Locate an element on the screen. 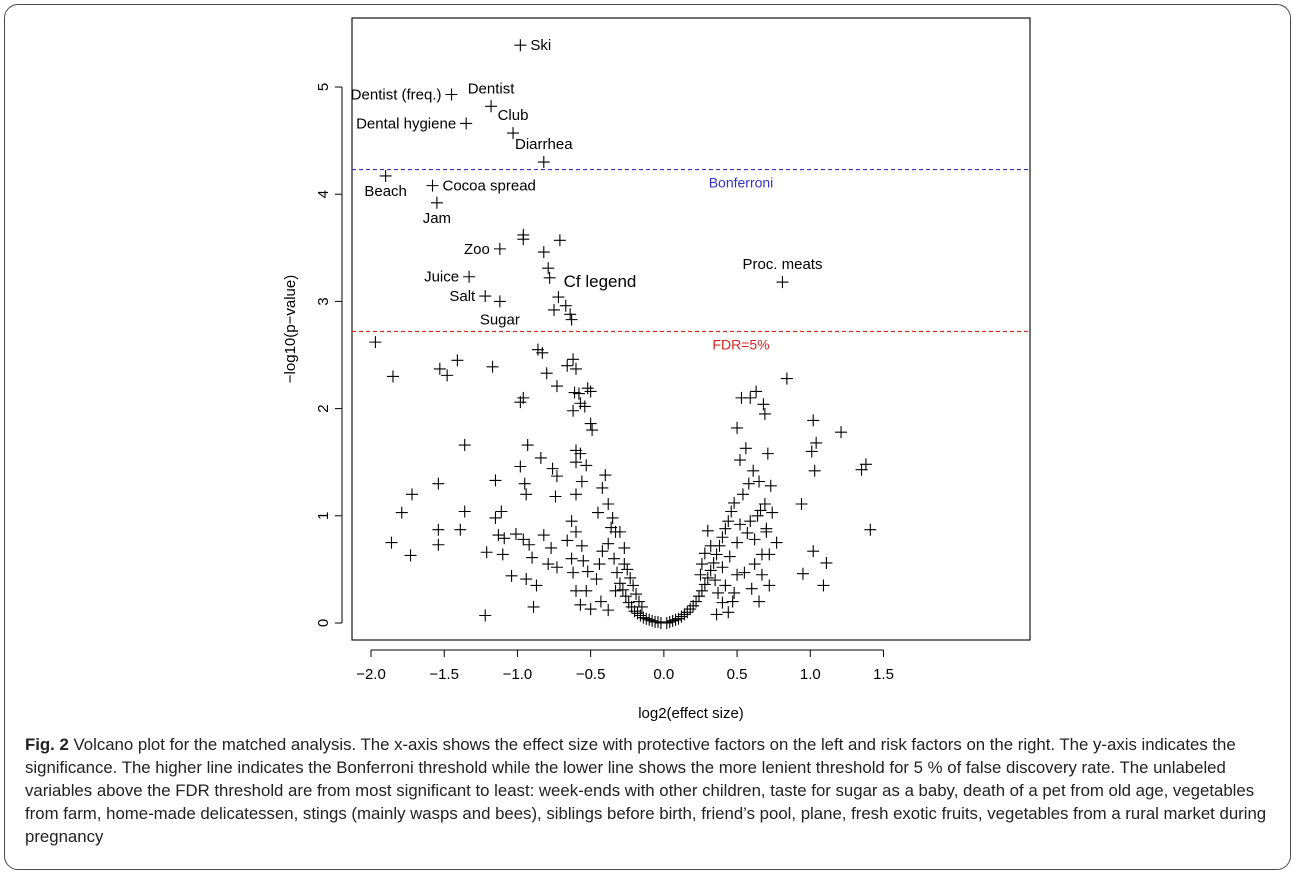 Image resolution: width=1296 pixels, height=875 pixels. y-tick-label: 0 is located at coordinates (323, 623).